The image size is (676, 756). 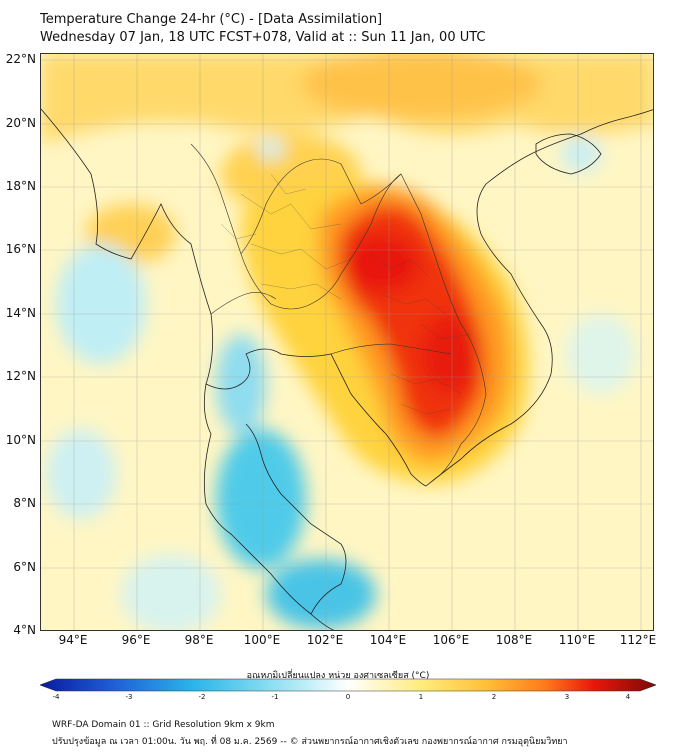 I want to click on colorbar-tick: -1, so click(x=275, y=697).